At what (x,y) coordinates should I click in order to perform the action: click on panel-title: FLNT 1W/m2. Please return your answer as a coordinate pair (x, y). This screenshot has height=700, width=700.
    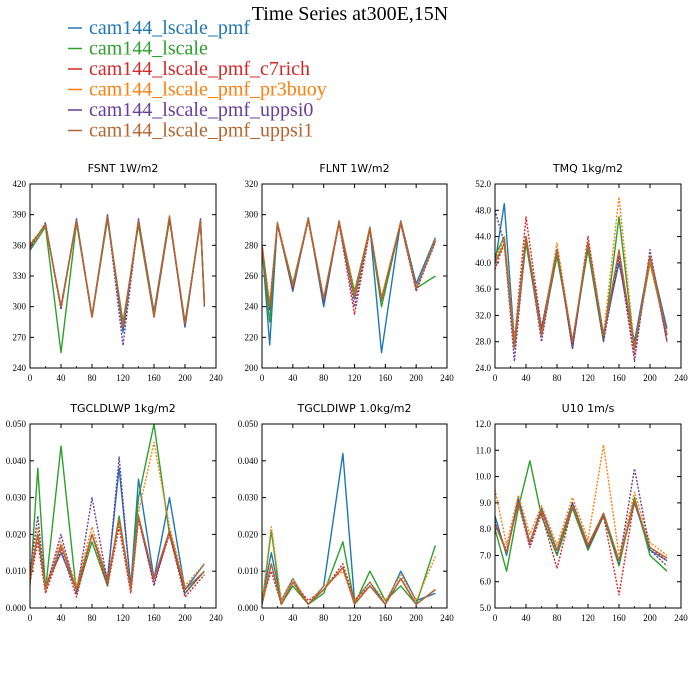
    Looking at the image, I should click on (354, 168).